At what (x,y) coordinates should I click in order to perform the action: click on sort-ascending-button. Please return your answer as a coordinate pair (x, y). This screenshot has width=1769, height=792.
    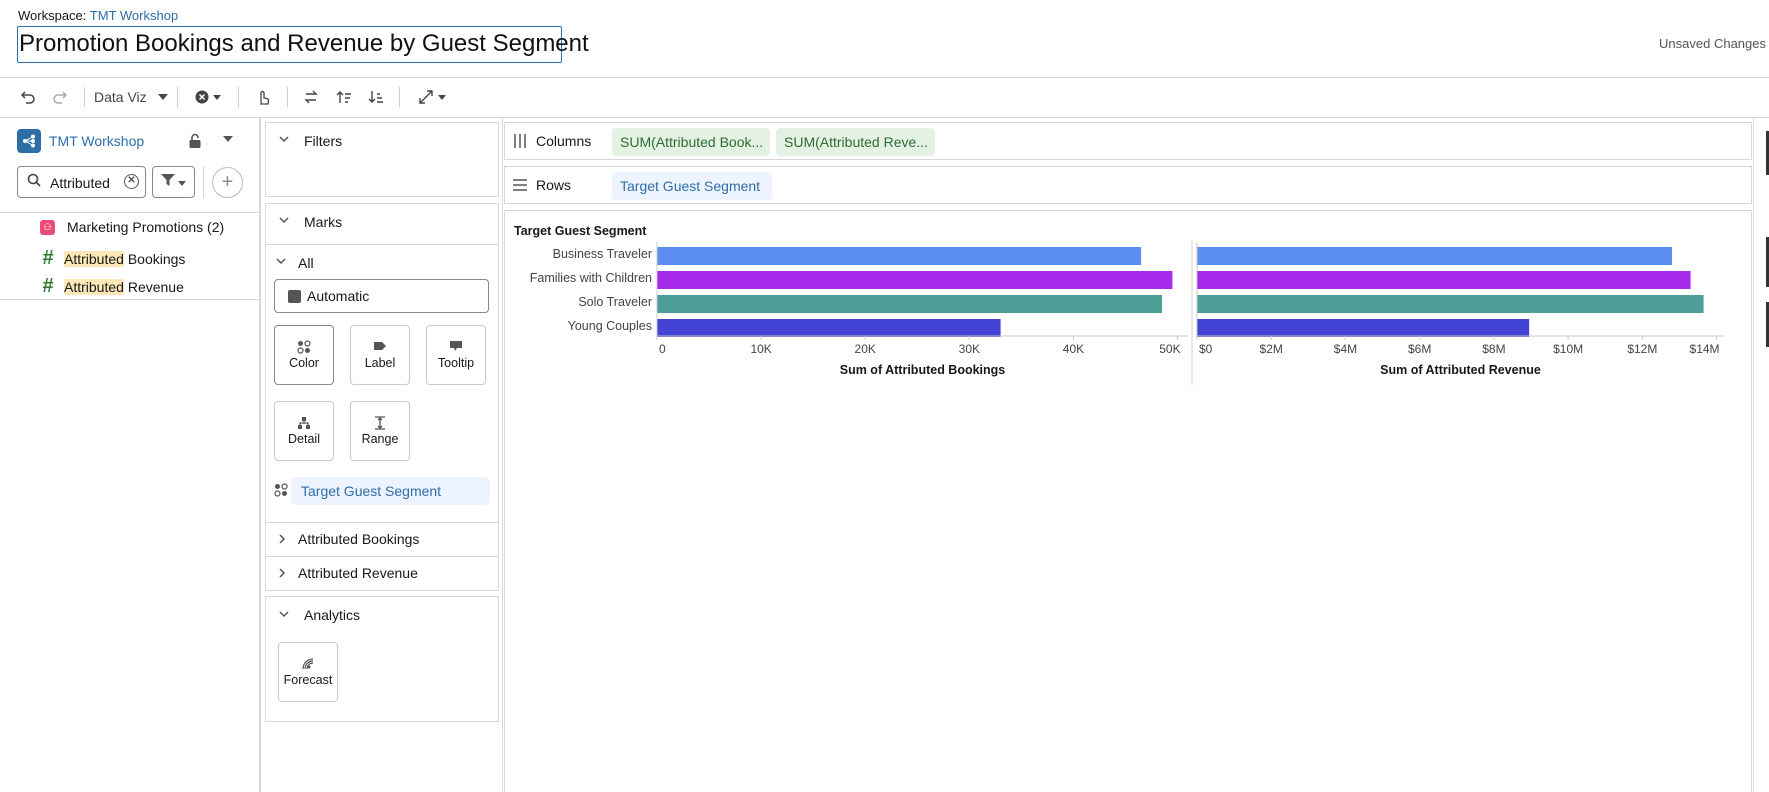
    Looking at the image, I should click on (344, 97).